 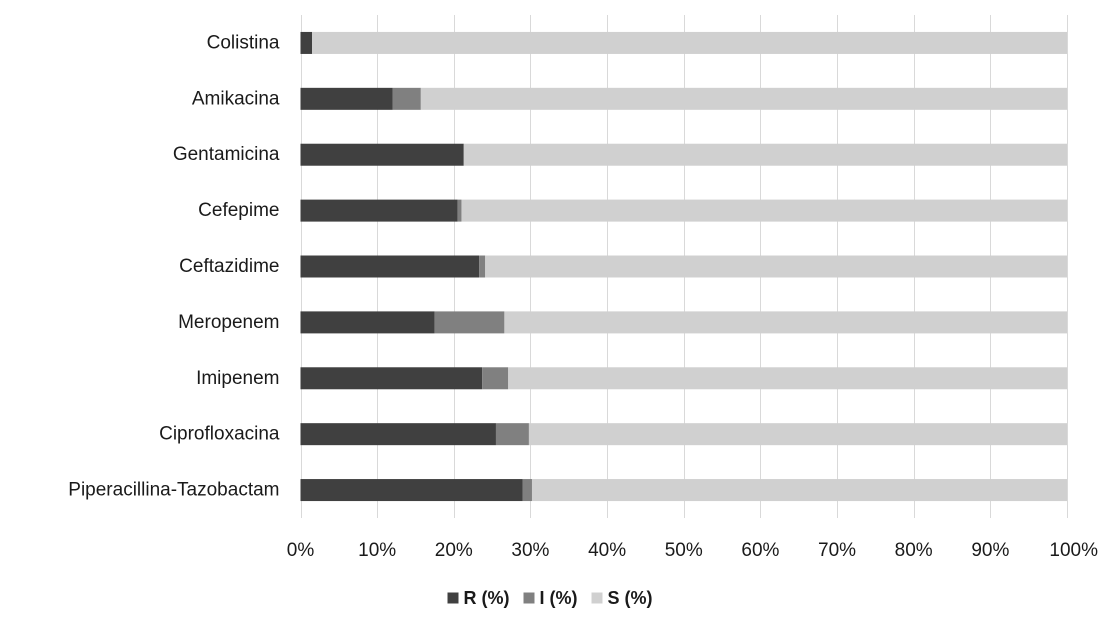 I want to click on category-label: Gentamicina, so click(x=226, y=154).